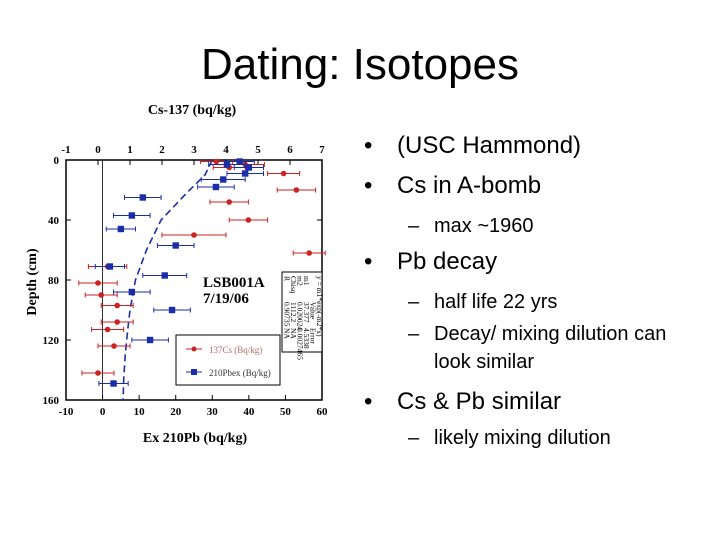 Image resolution: width=720 pixels, height=550 pixels. What do you see at coordinates (313, 336) in the screenshot?
I see `fit-table-cell: Error` at bounding box center [313, 336].